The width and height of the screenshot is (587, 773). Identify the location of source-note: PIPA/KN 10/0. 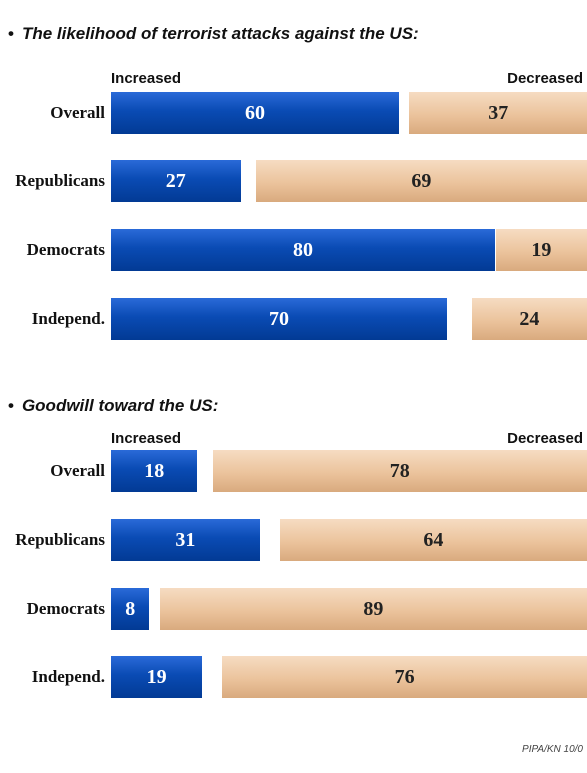
(552, 749).